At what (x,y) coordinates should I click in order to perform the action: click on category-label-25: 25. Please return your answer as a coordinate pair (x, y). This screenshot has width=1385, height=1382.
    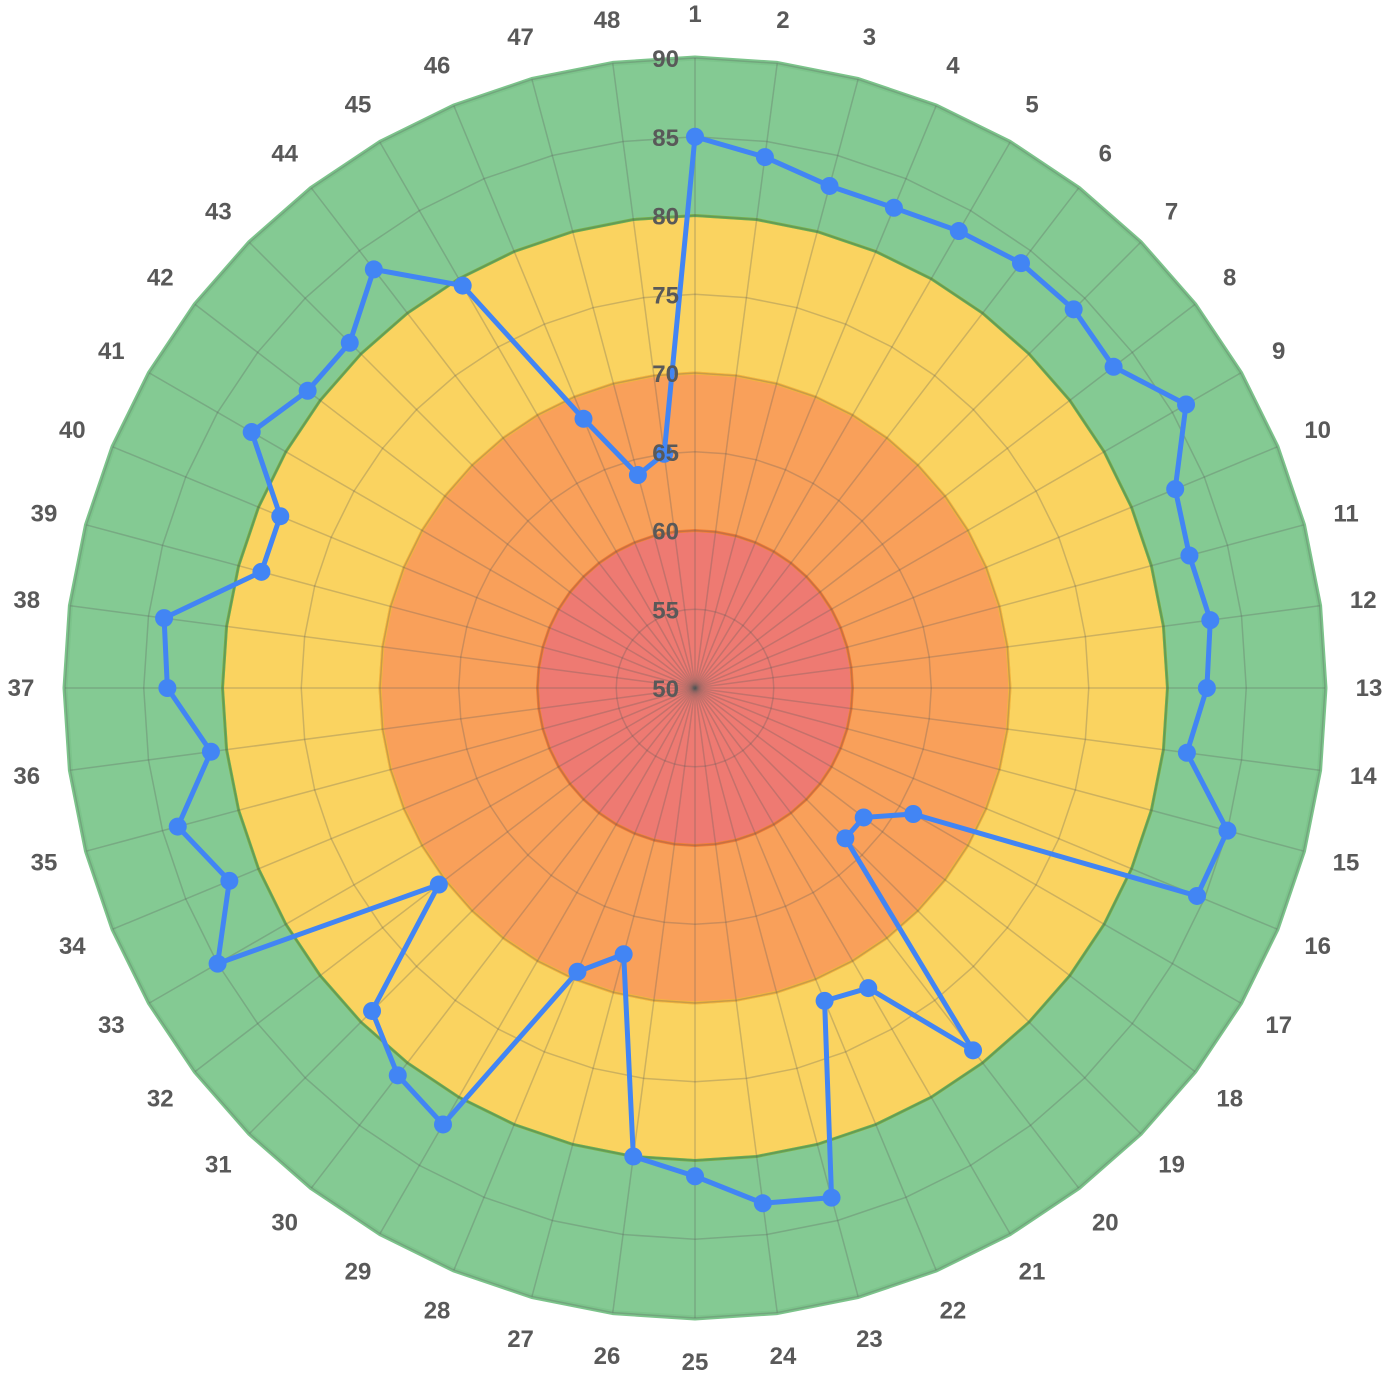
    Looking at the image, I should click on (695, 1362).